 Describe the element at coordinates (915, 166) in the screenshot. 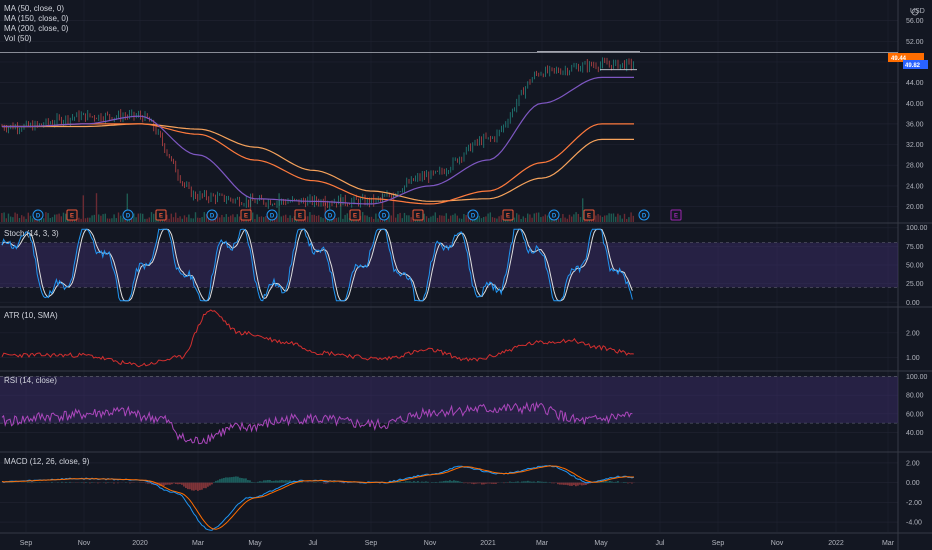

I see `price-axis-tick: 28.00` at that location.